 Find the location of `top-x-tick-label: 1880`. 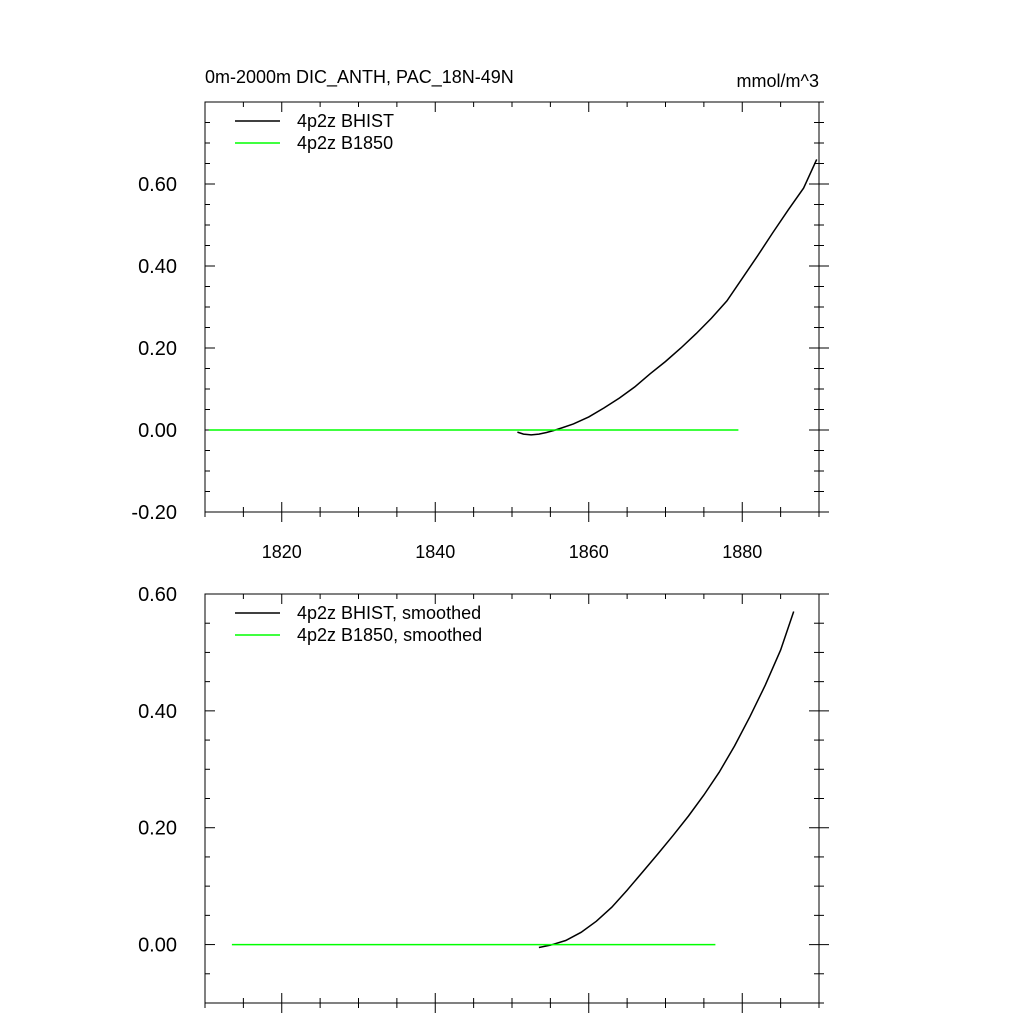

top-x-tick-label: 1880 is located at coordinates (742, 552).